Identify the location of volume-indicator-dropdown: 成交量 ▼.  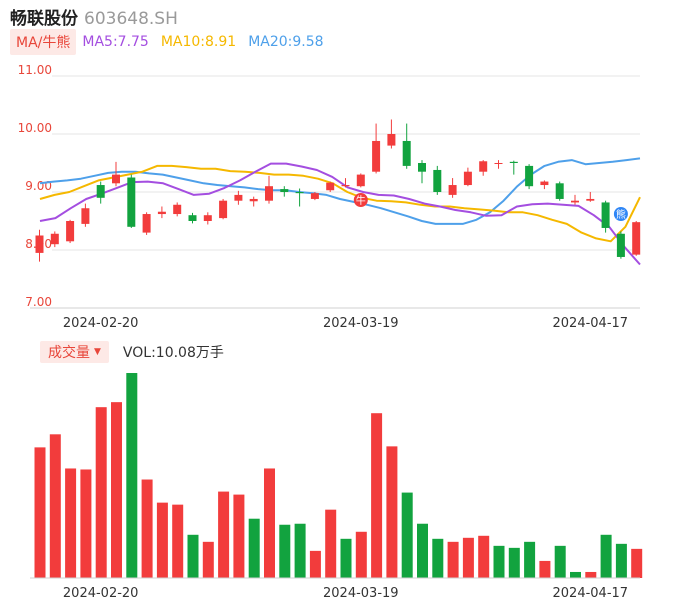
(74, 352).